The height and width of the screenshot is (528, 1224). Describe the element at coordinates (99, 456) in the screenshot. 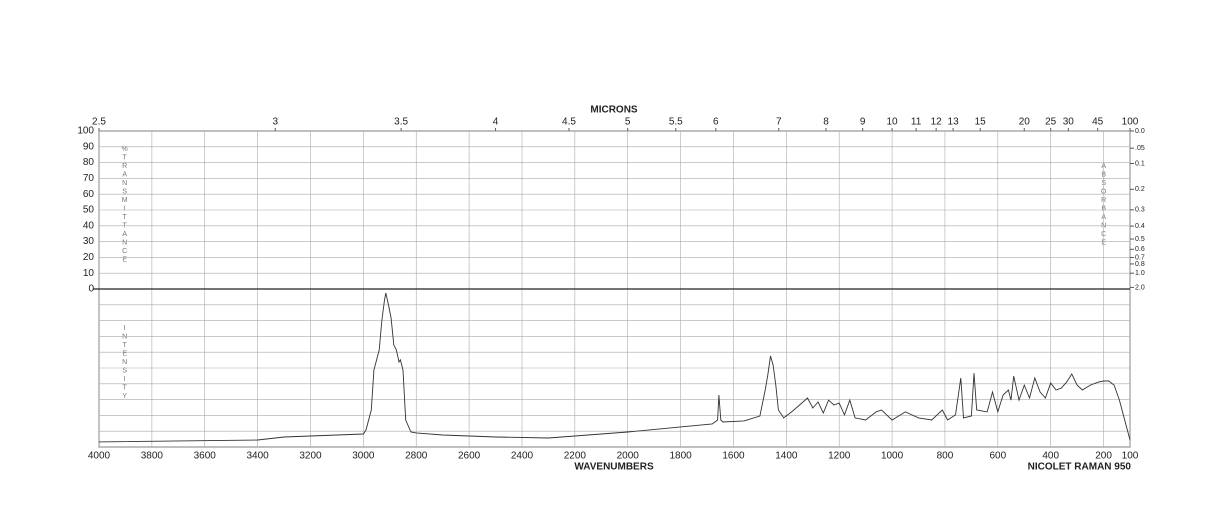

I see `x-tick-label: 4000` at that location.